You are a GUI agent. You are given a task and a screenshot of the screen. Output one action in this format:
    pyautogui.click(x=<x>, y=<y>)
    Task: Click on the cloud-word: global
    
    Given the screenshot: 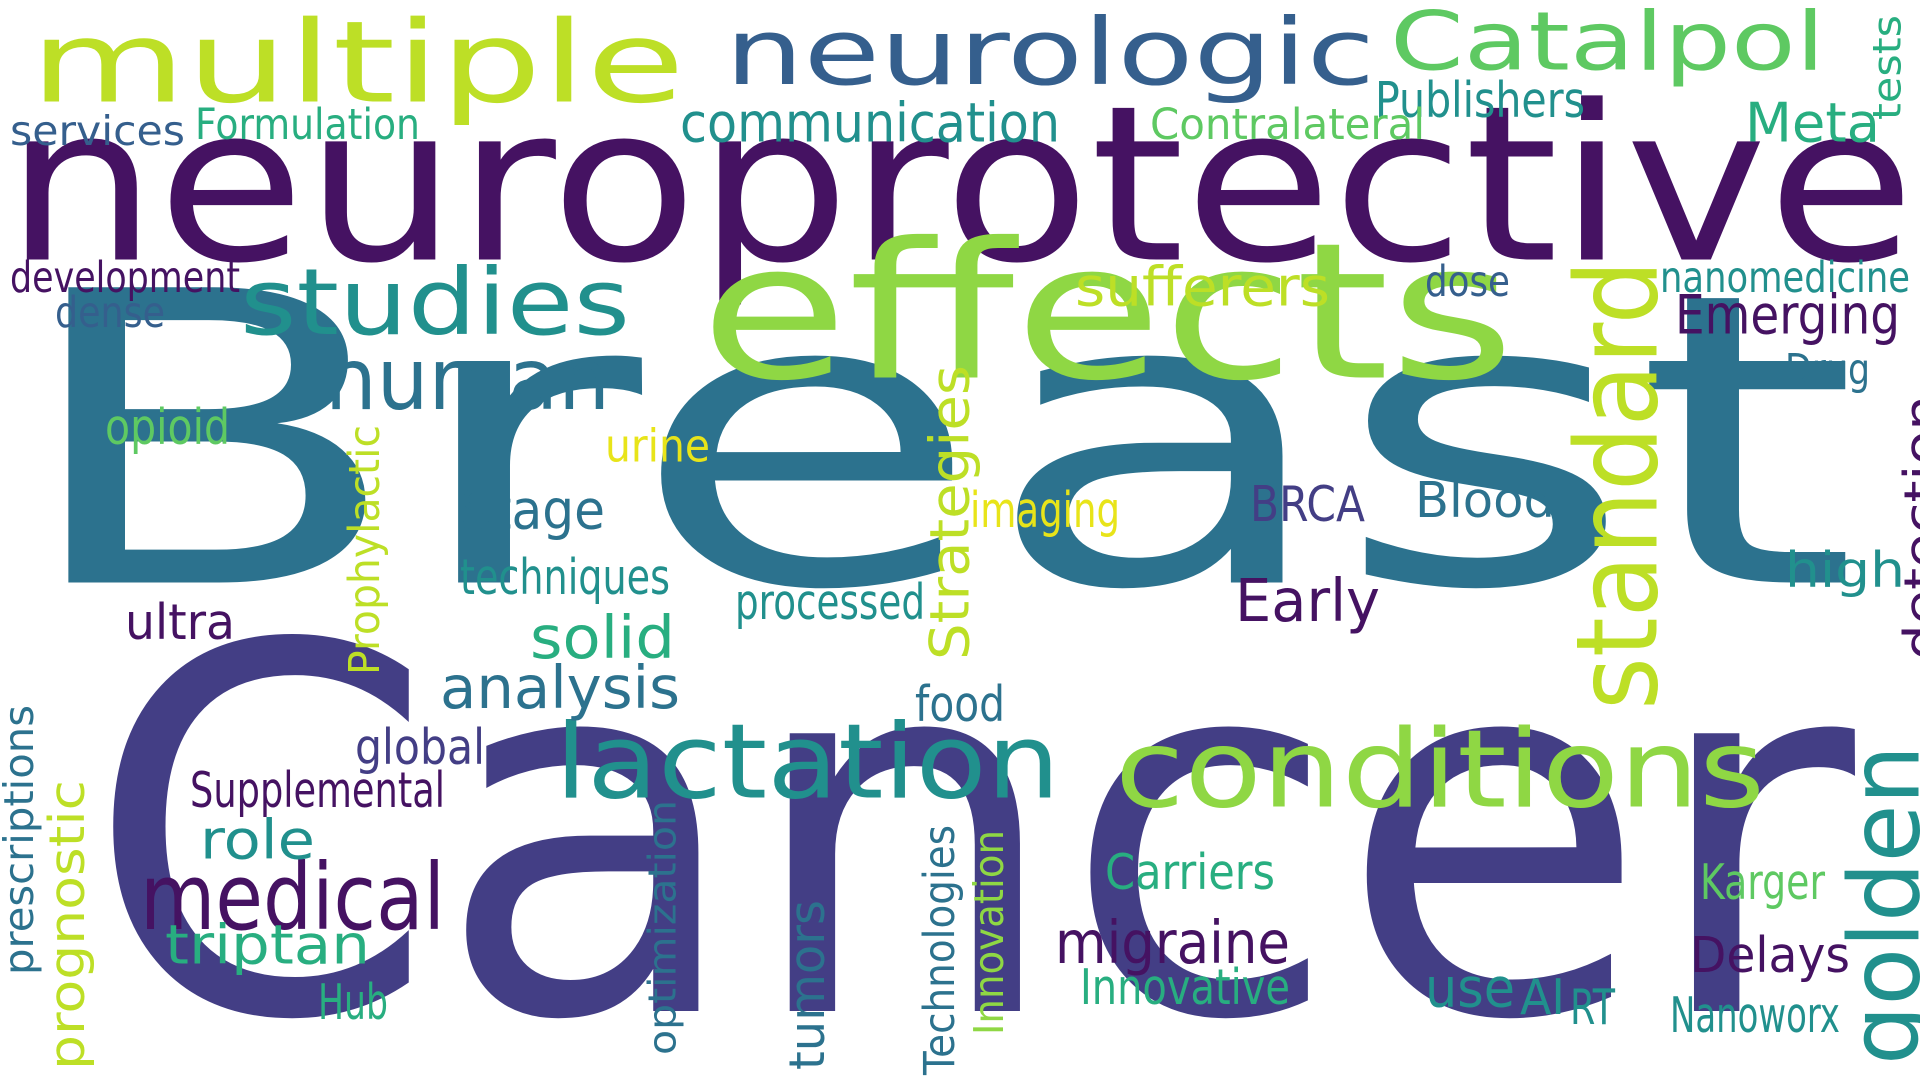 What is the action you would take?
    pyautogui.click(x=420, y=747)
    